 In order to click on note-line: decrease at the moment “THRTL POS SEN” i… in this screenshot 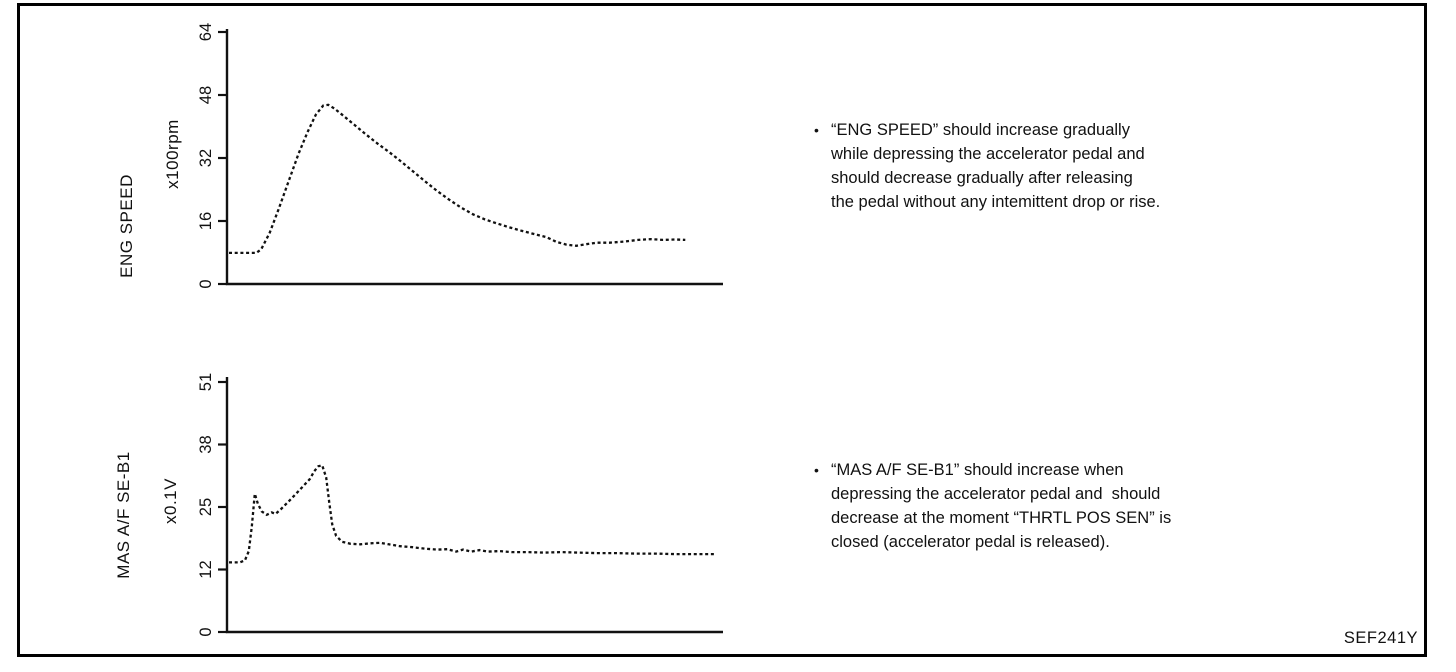, I will do `click(1001, 518)`.